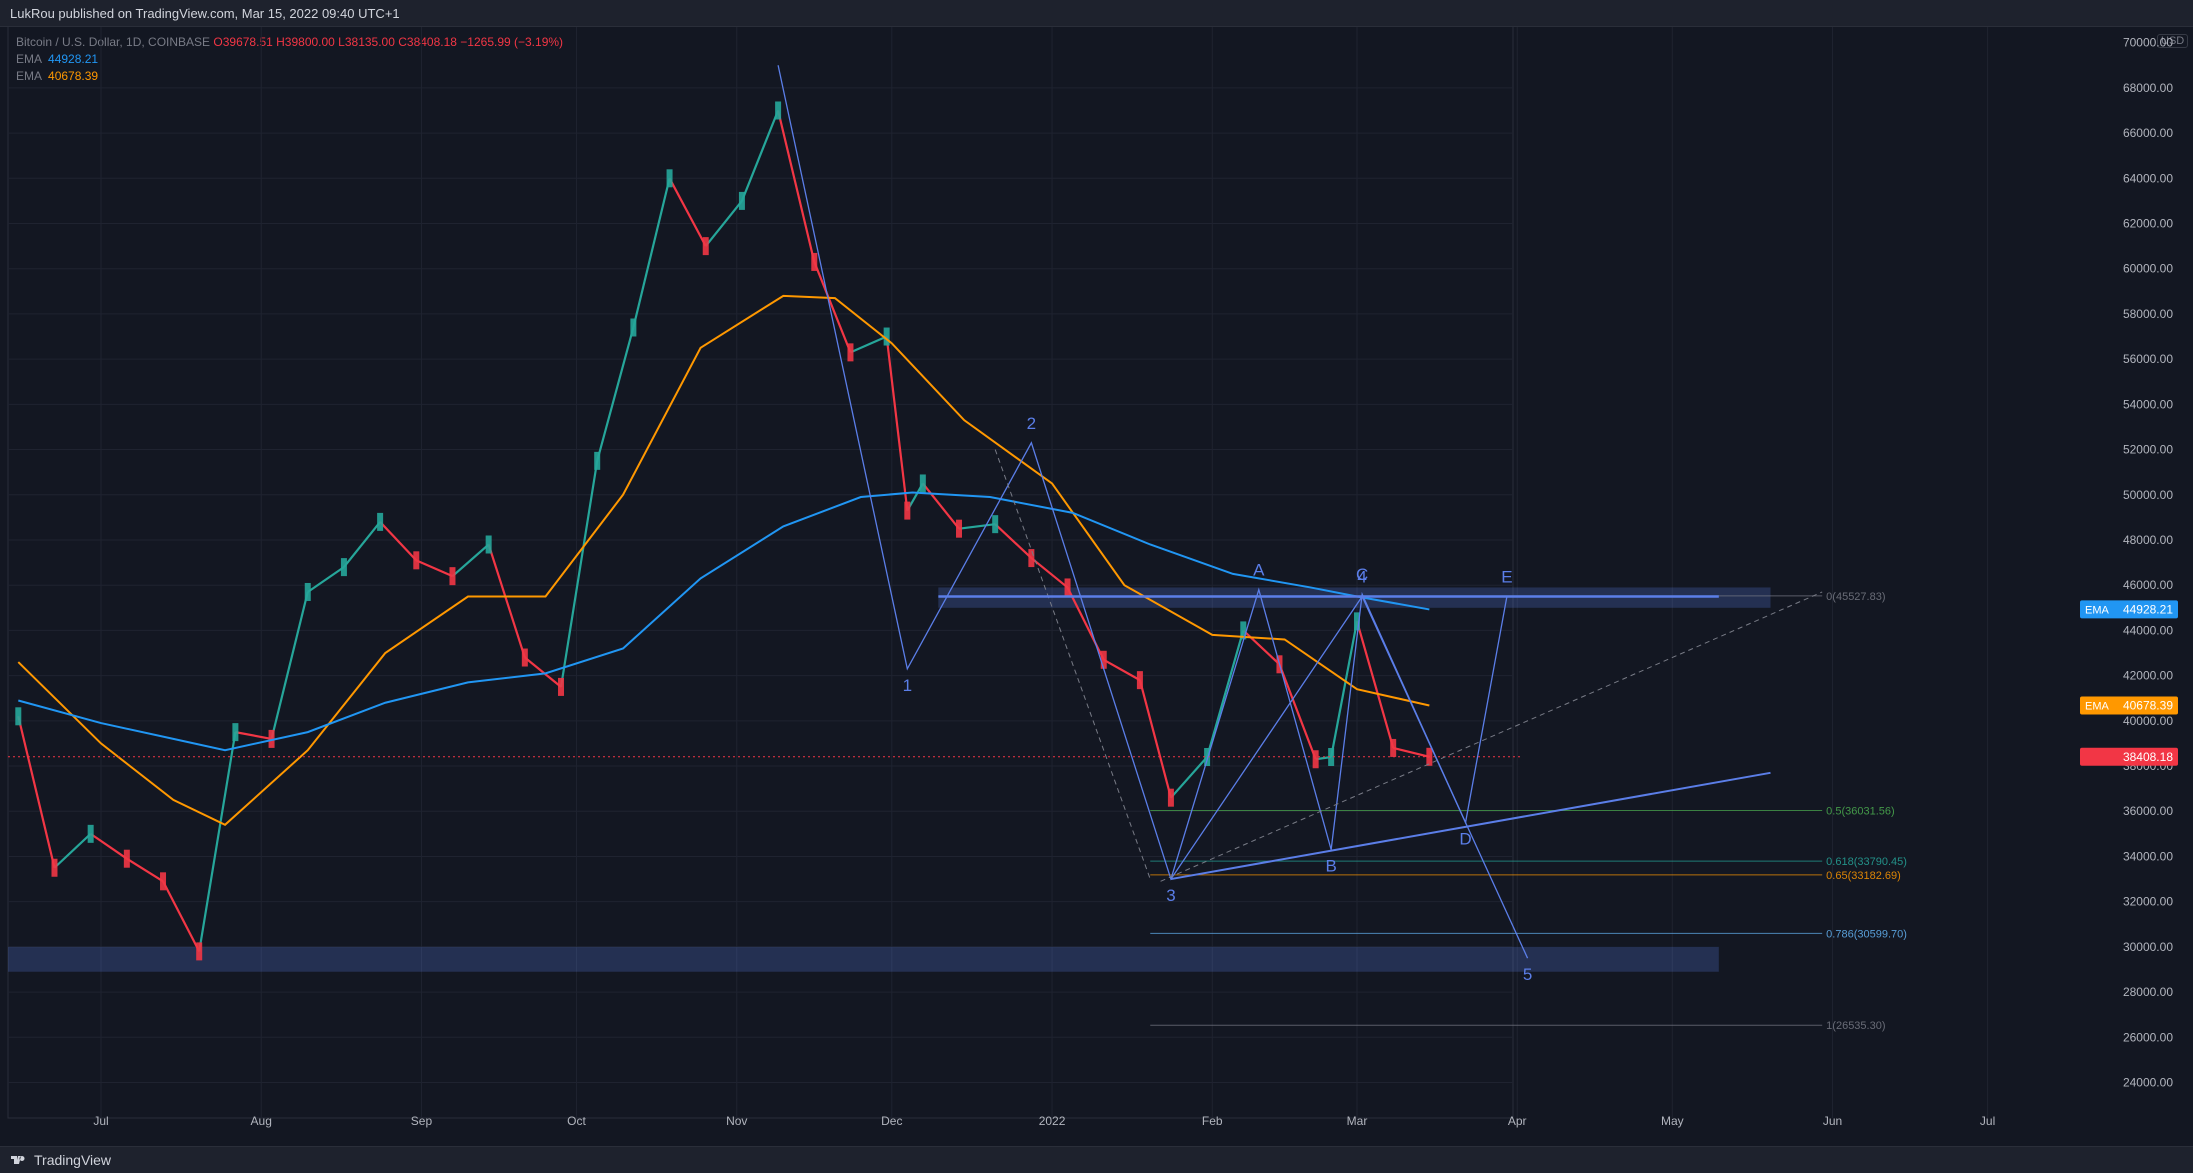 The image size is (2193, 1173). I want to click on fib-level-label: 0.5(36031.56), so click(1860, 812).